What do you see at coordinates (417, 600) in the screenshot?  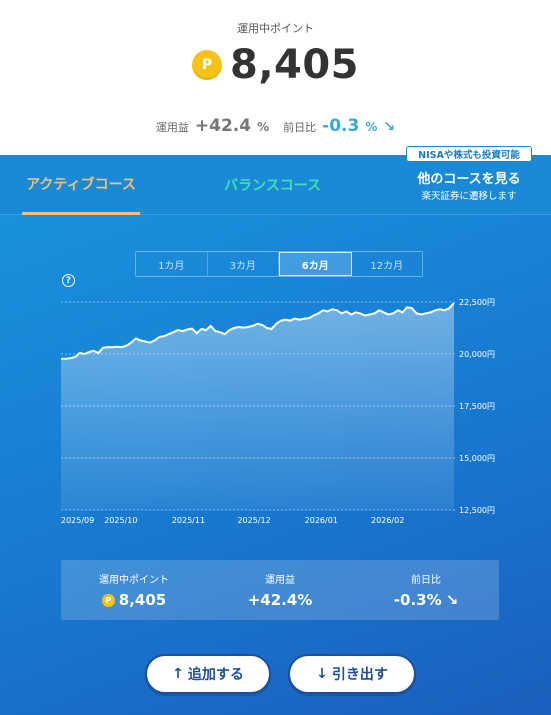 I see `summary-day-change-value: -0.3%` at bounding box center [417, 600].